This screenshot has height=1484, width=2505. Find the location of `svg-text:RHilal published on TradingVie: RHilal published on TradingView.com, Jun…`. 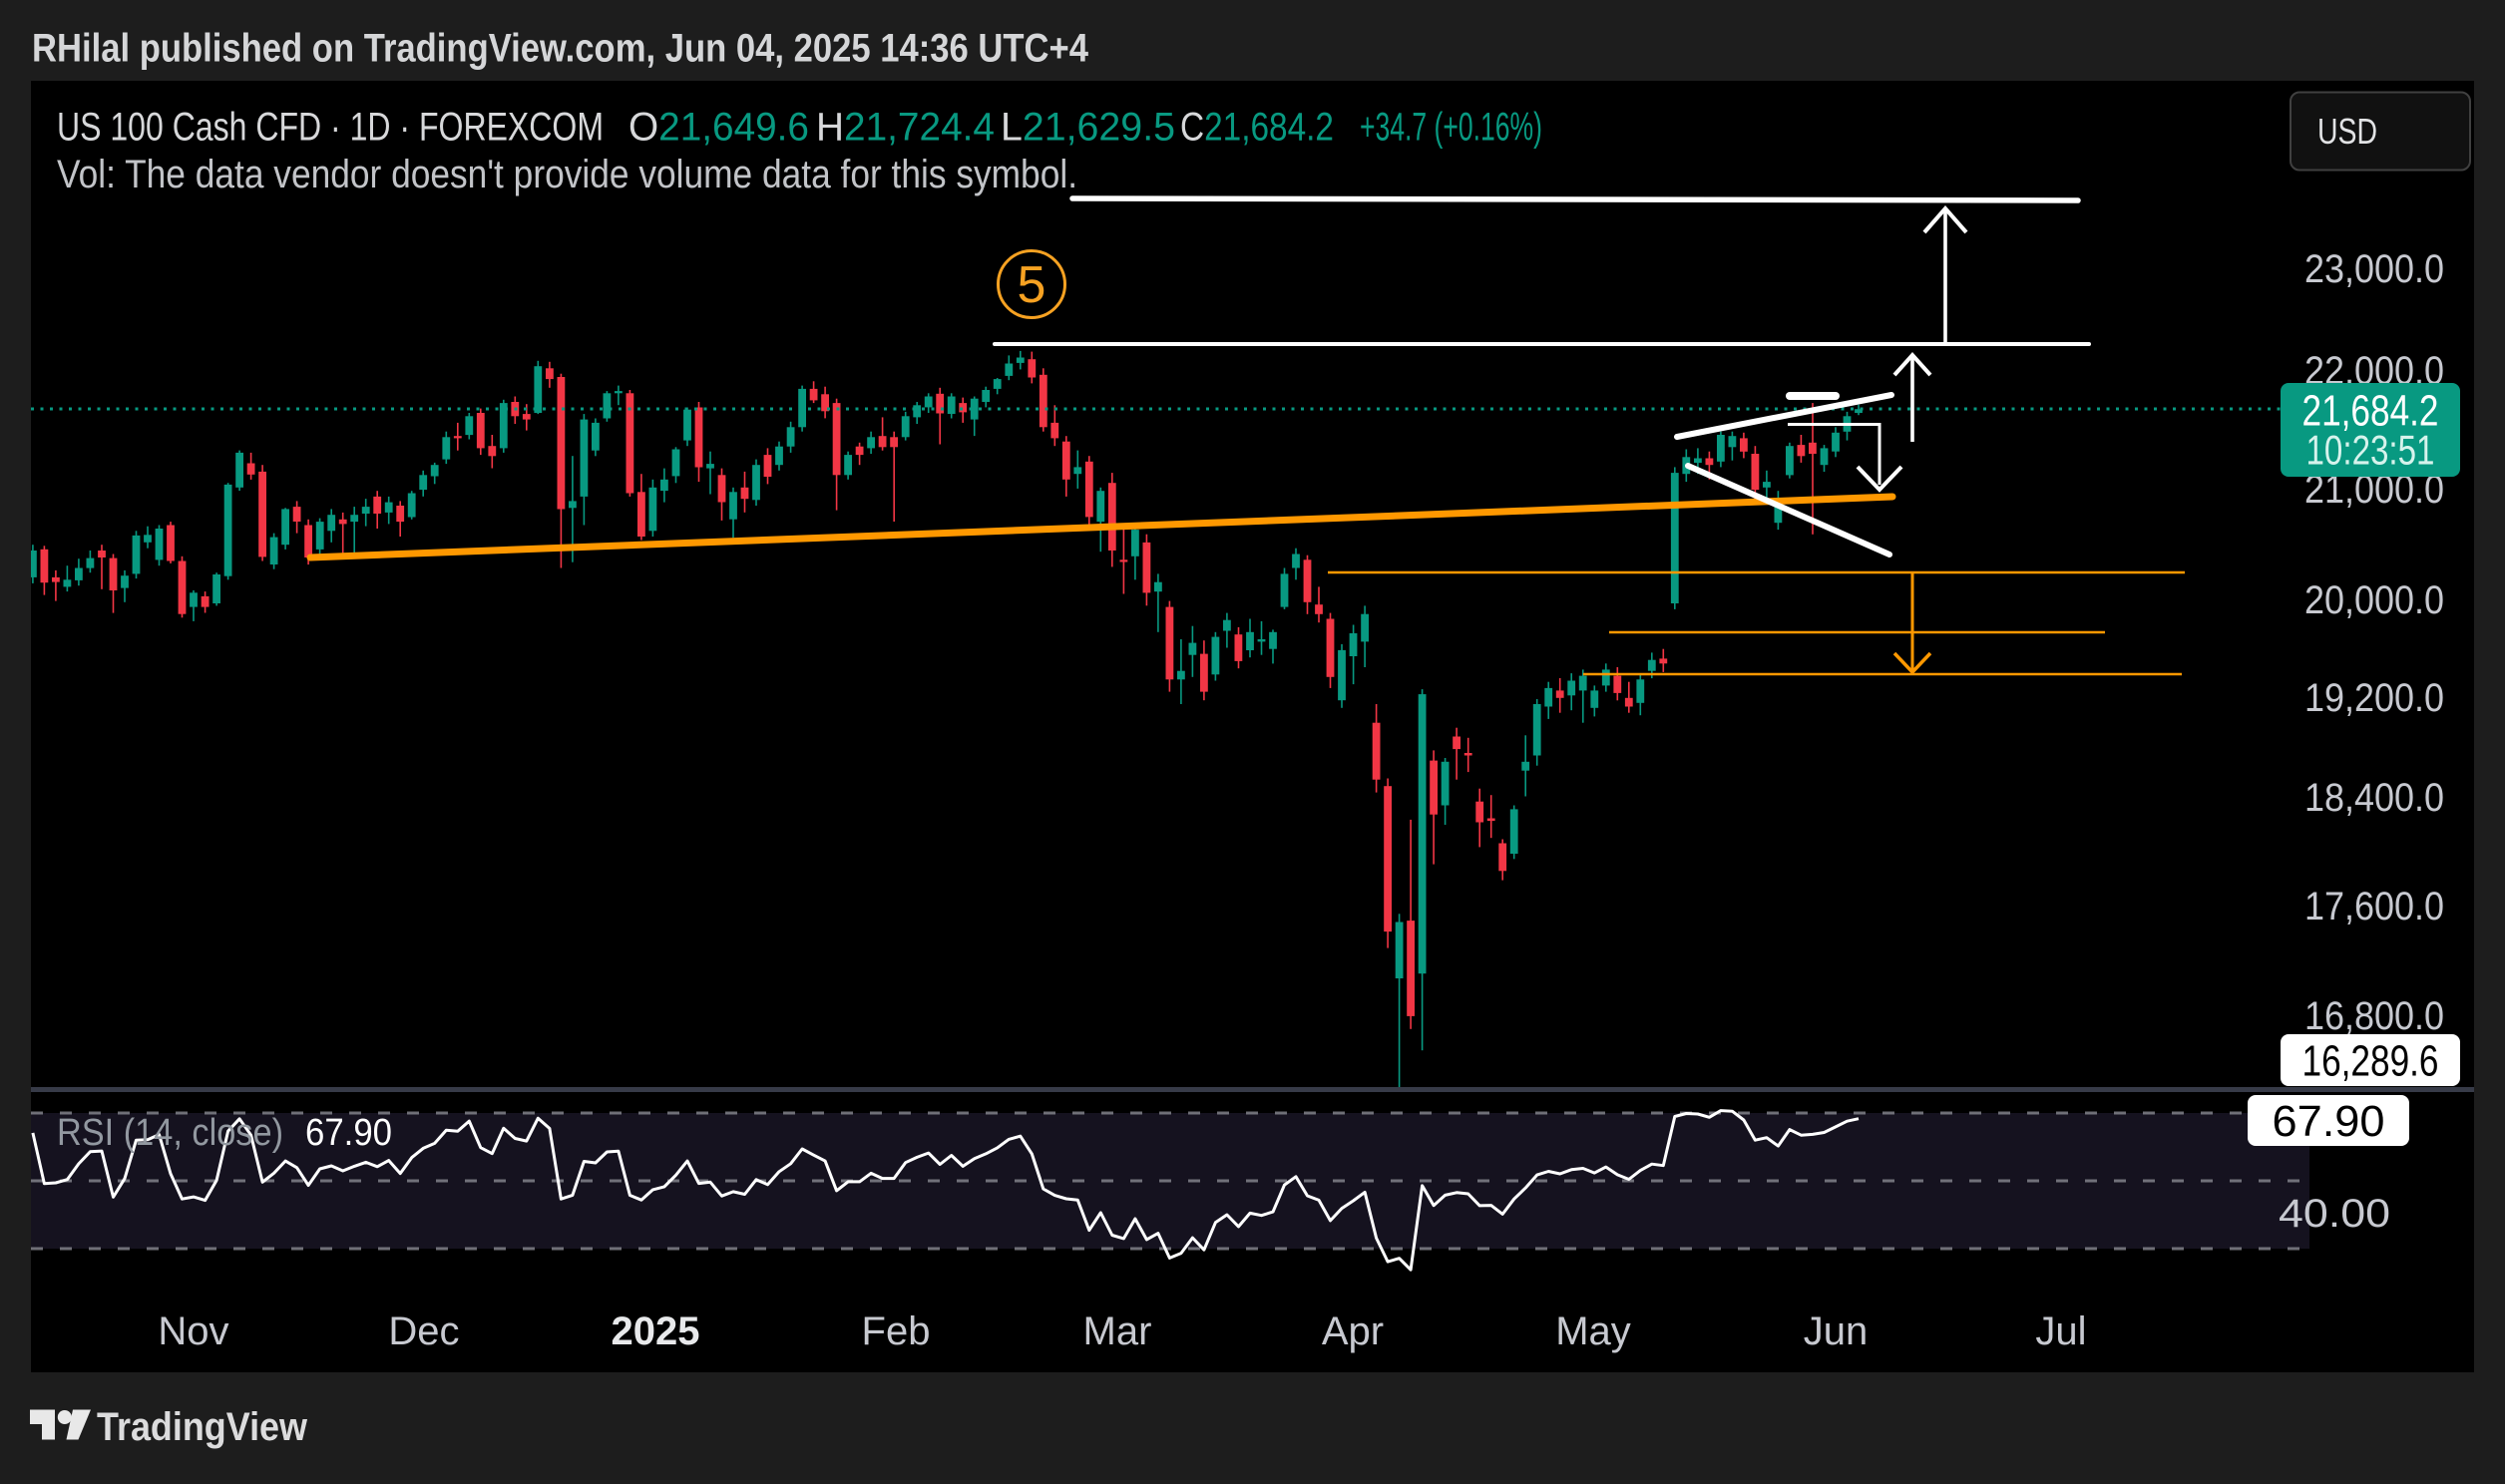

svg-text:RHilal published on TradingVie: RHilal published on TradingView.com, Jun… is located at coordinates (561, 49).